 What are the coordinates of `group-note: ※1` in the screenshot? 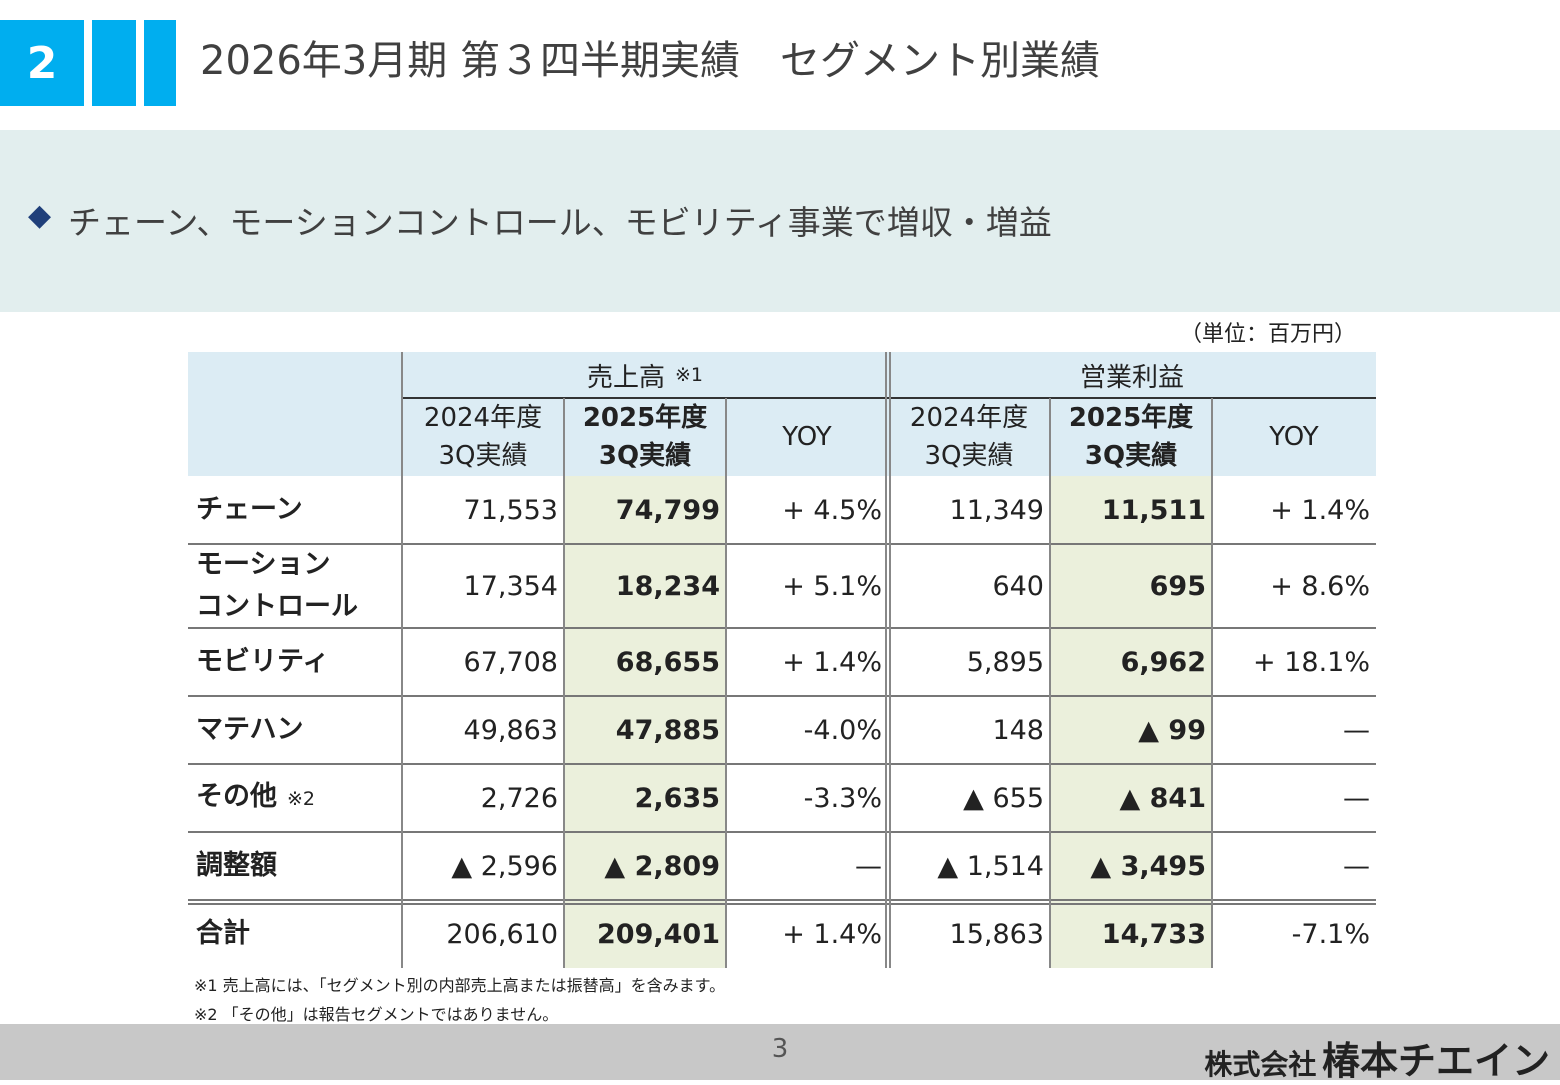 It's located at (689, 375).